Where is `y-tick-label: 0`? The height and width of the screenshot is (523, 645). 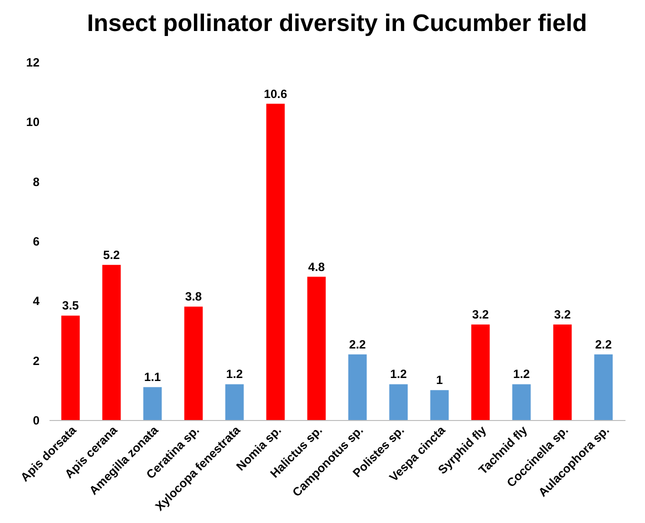 y-tick-label: 0 is located at coordinates (36, 421).